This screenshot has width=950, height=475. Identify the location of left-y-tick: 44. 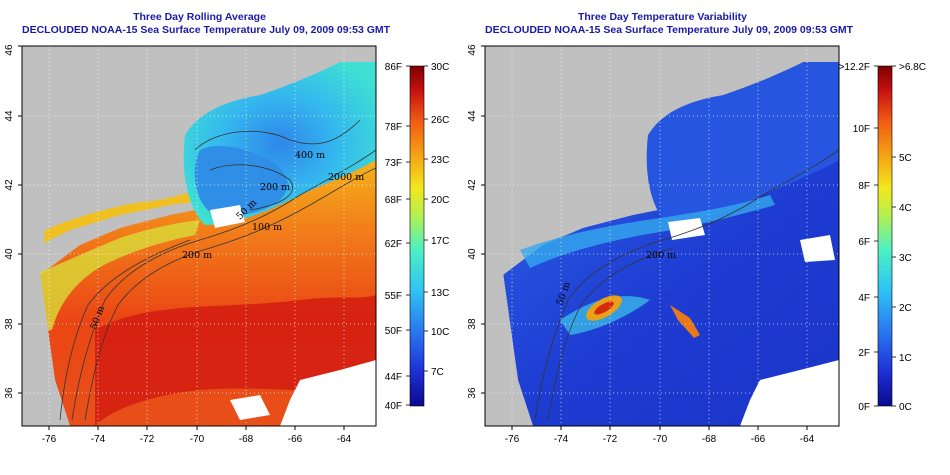
(9, 116).